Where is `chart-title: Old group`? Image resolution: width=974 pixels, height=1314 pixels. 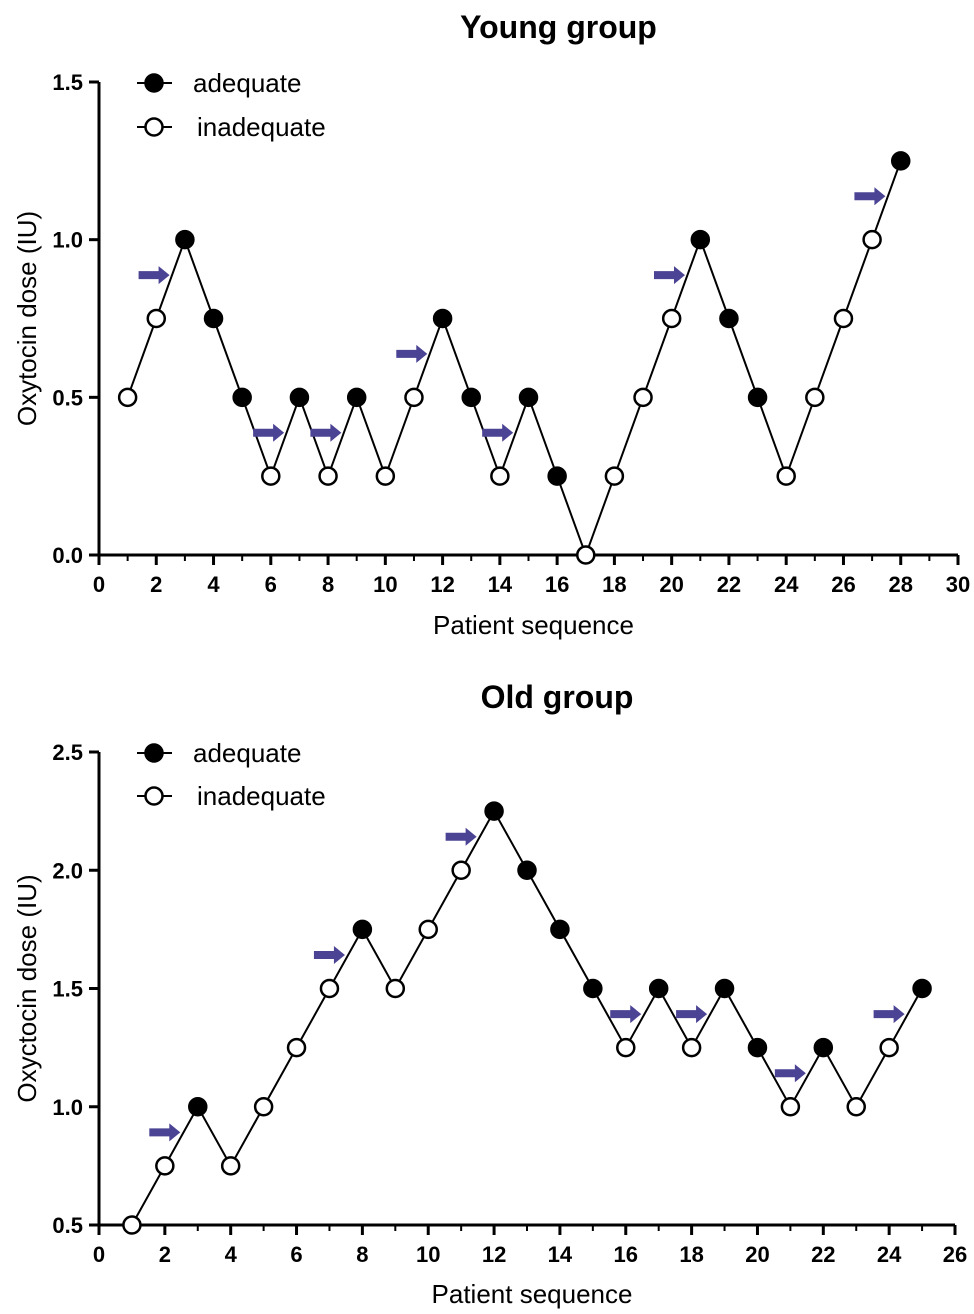
chart-title: Old group is located at coordinates (557, 697).